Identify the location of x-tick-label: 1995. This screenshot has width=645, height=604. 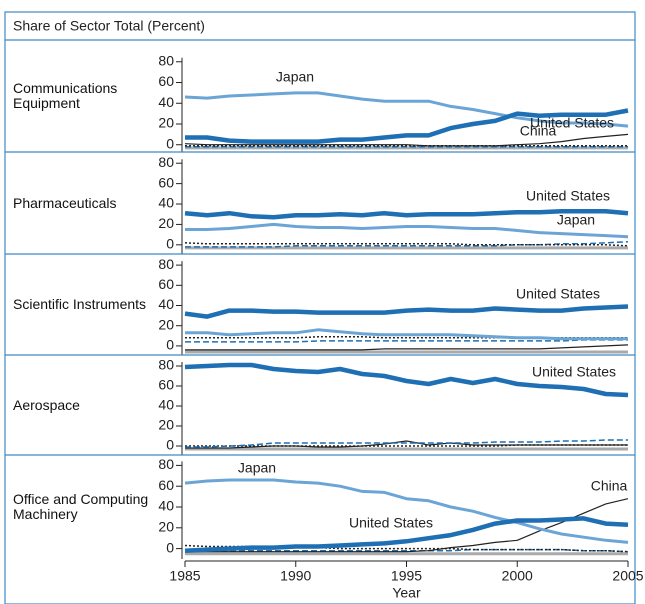
(406, 576).